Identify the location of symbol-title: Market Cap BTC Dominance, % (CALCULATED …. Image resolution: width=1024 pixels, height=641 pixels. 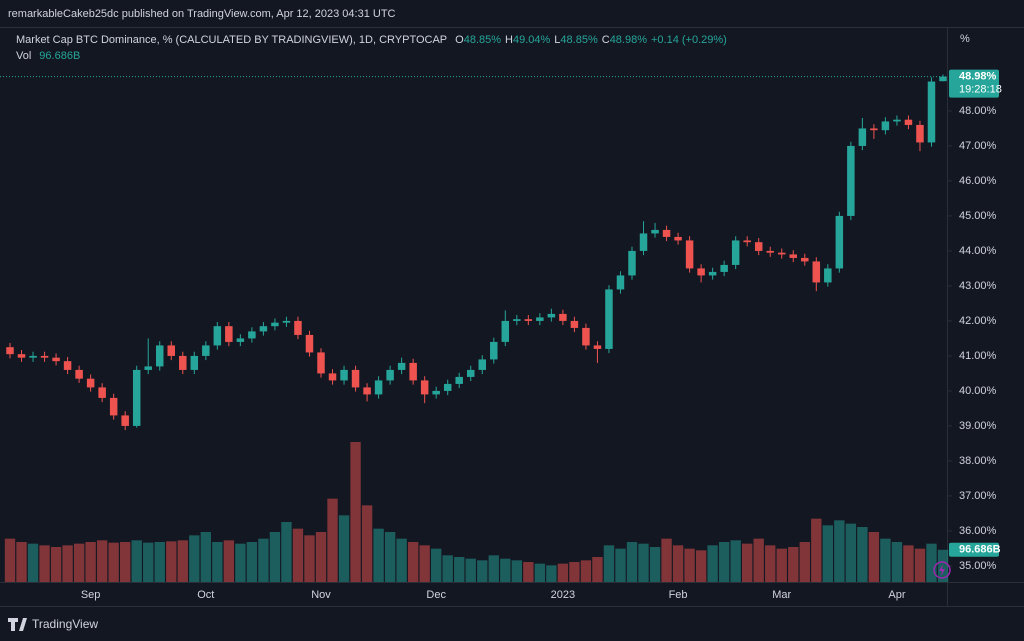
(371, 40).